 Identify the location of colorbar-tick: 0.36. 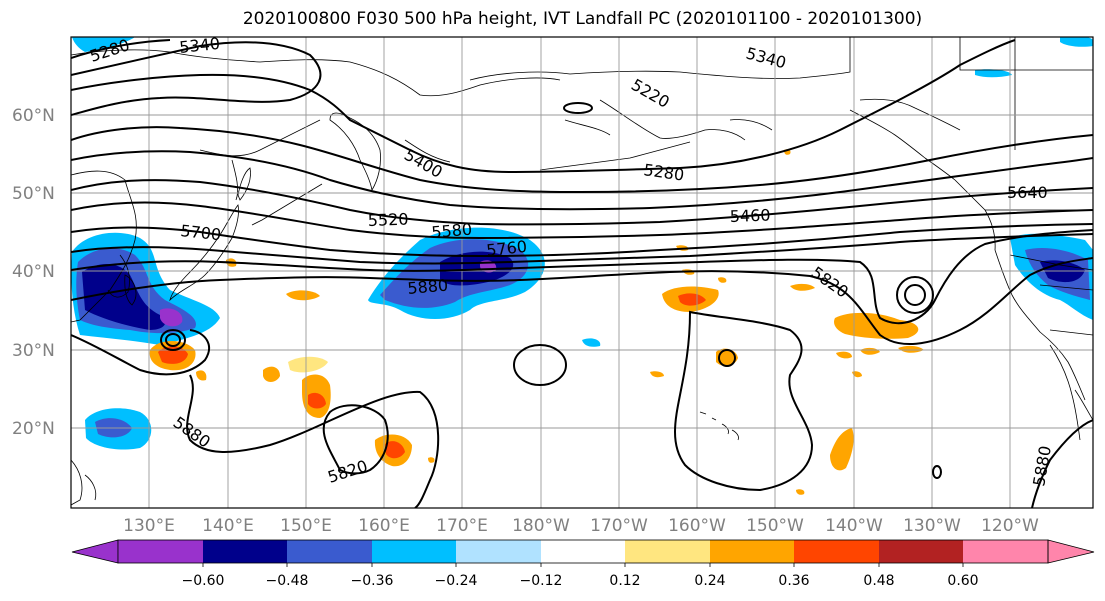
(793, 581).